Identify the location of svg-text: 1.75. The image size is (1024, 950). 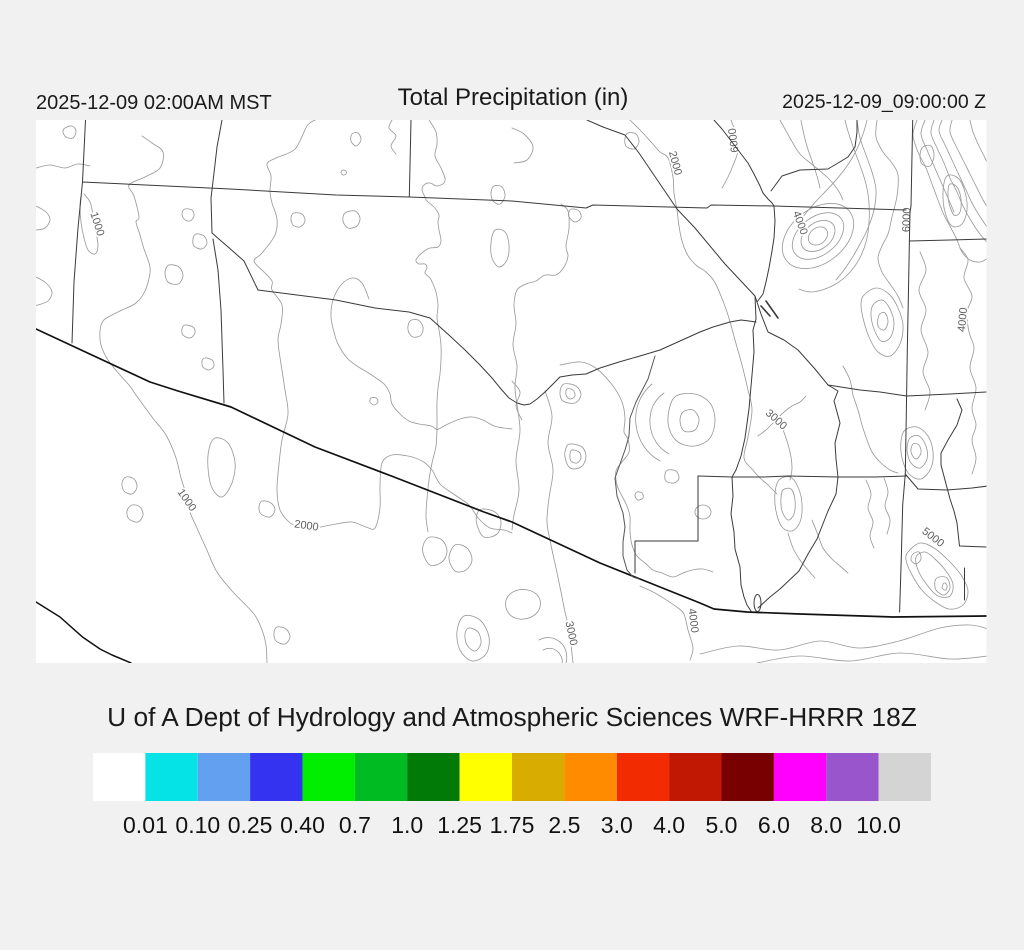
(512, 825).